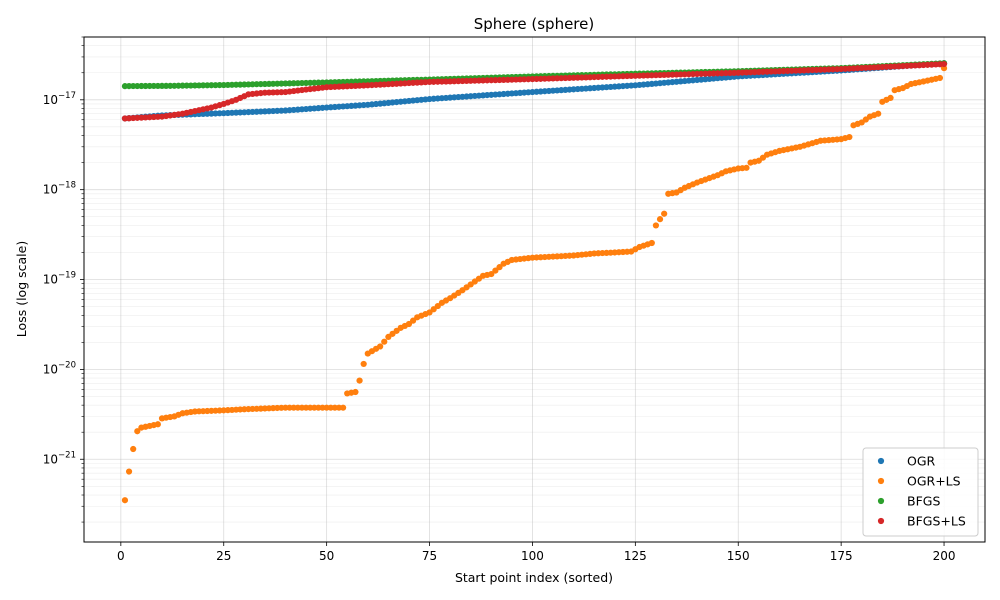  What do you see at coordinates (534, 577) in the screenshot?
I see `x-axis-label: Start point index (sorted)` at bounding box center [534, 577].